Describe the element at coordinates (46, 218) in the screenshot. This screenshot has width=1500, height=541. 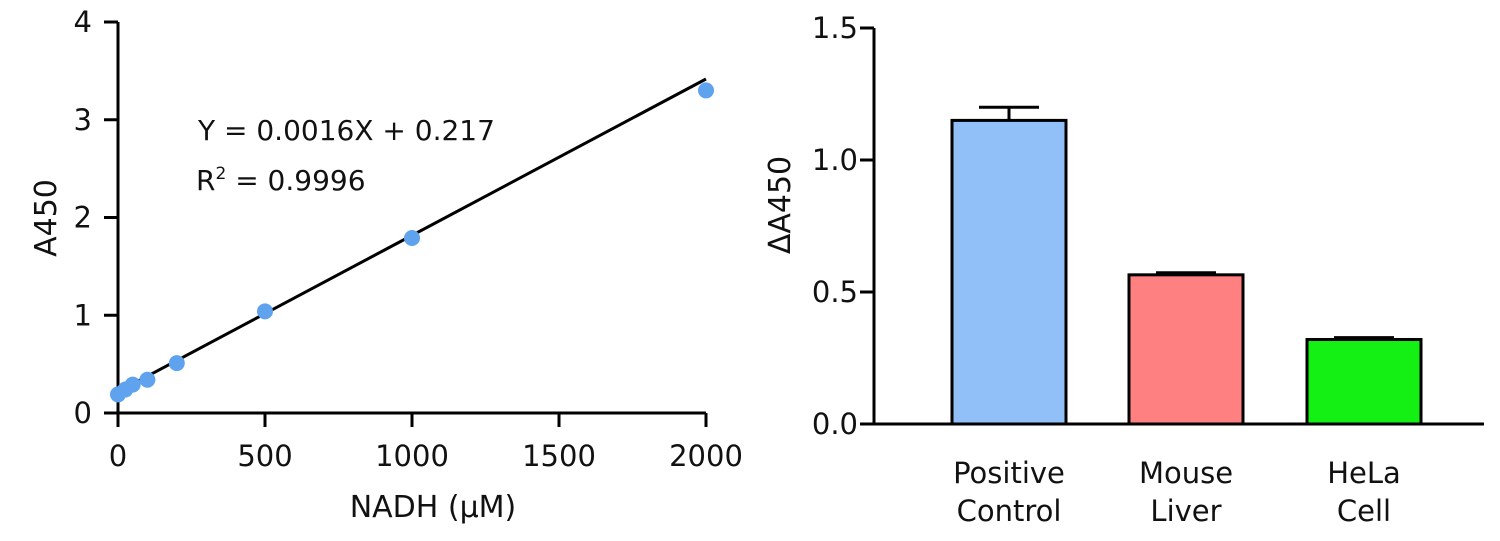
I see `scatter-y-axis-title: A450` at that location.